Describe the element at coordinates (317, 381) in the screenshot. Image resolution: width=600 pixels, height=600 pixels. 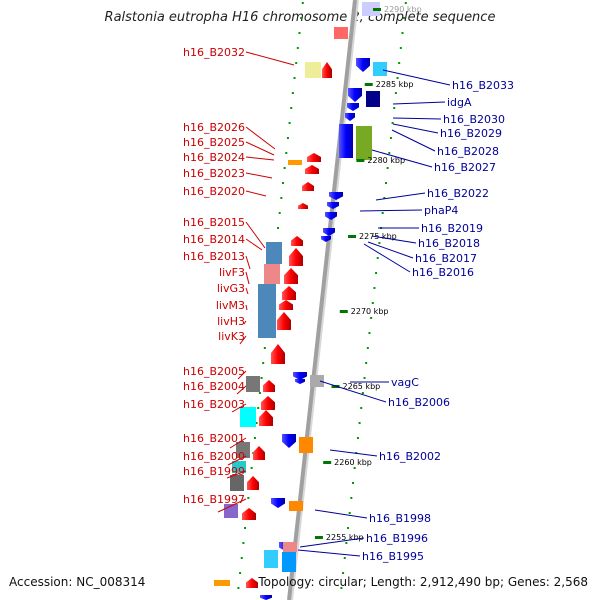
I see `gene-box-b2006` at that location.